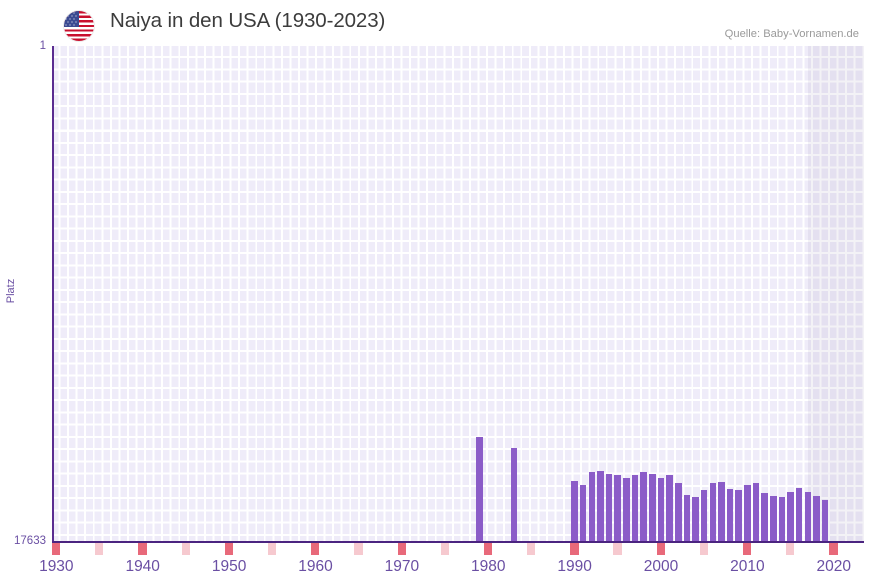 Image resolution: width=873 pixels, height=587 pixels. I want to click on page-title: Naiya in den USA (1930-2023), so click(248, 20).